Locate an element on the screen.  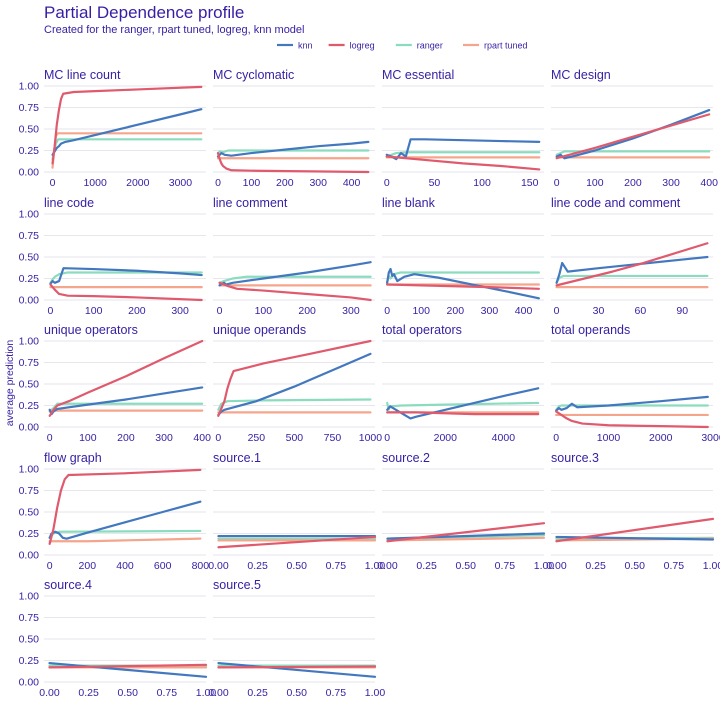
panel-10-x-tick-label: 250 is located at coordinates (257, 438).